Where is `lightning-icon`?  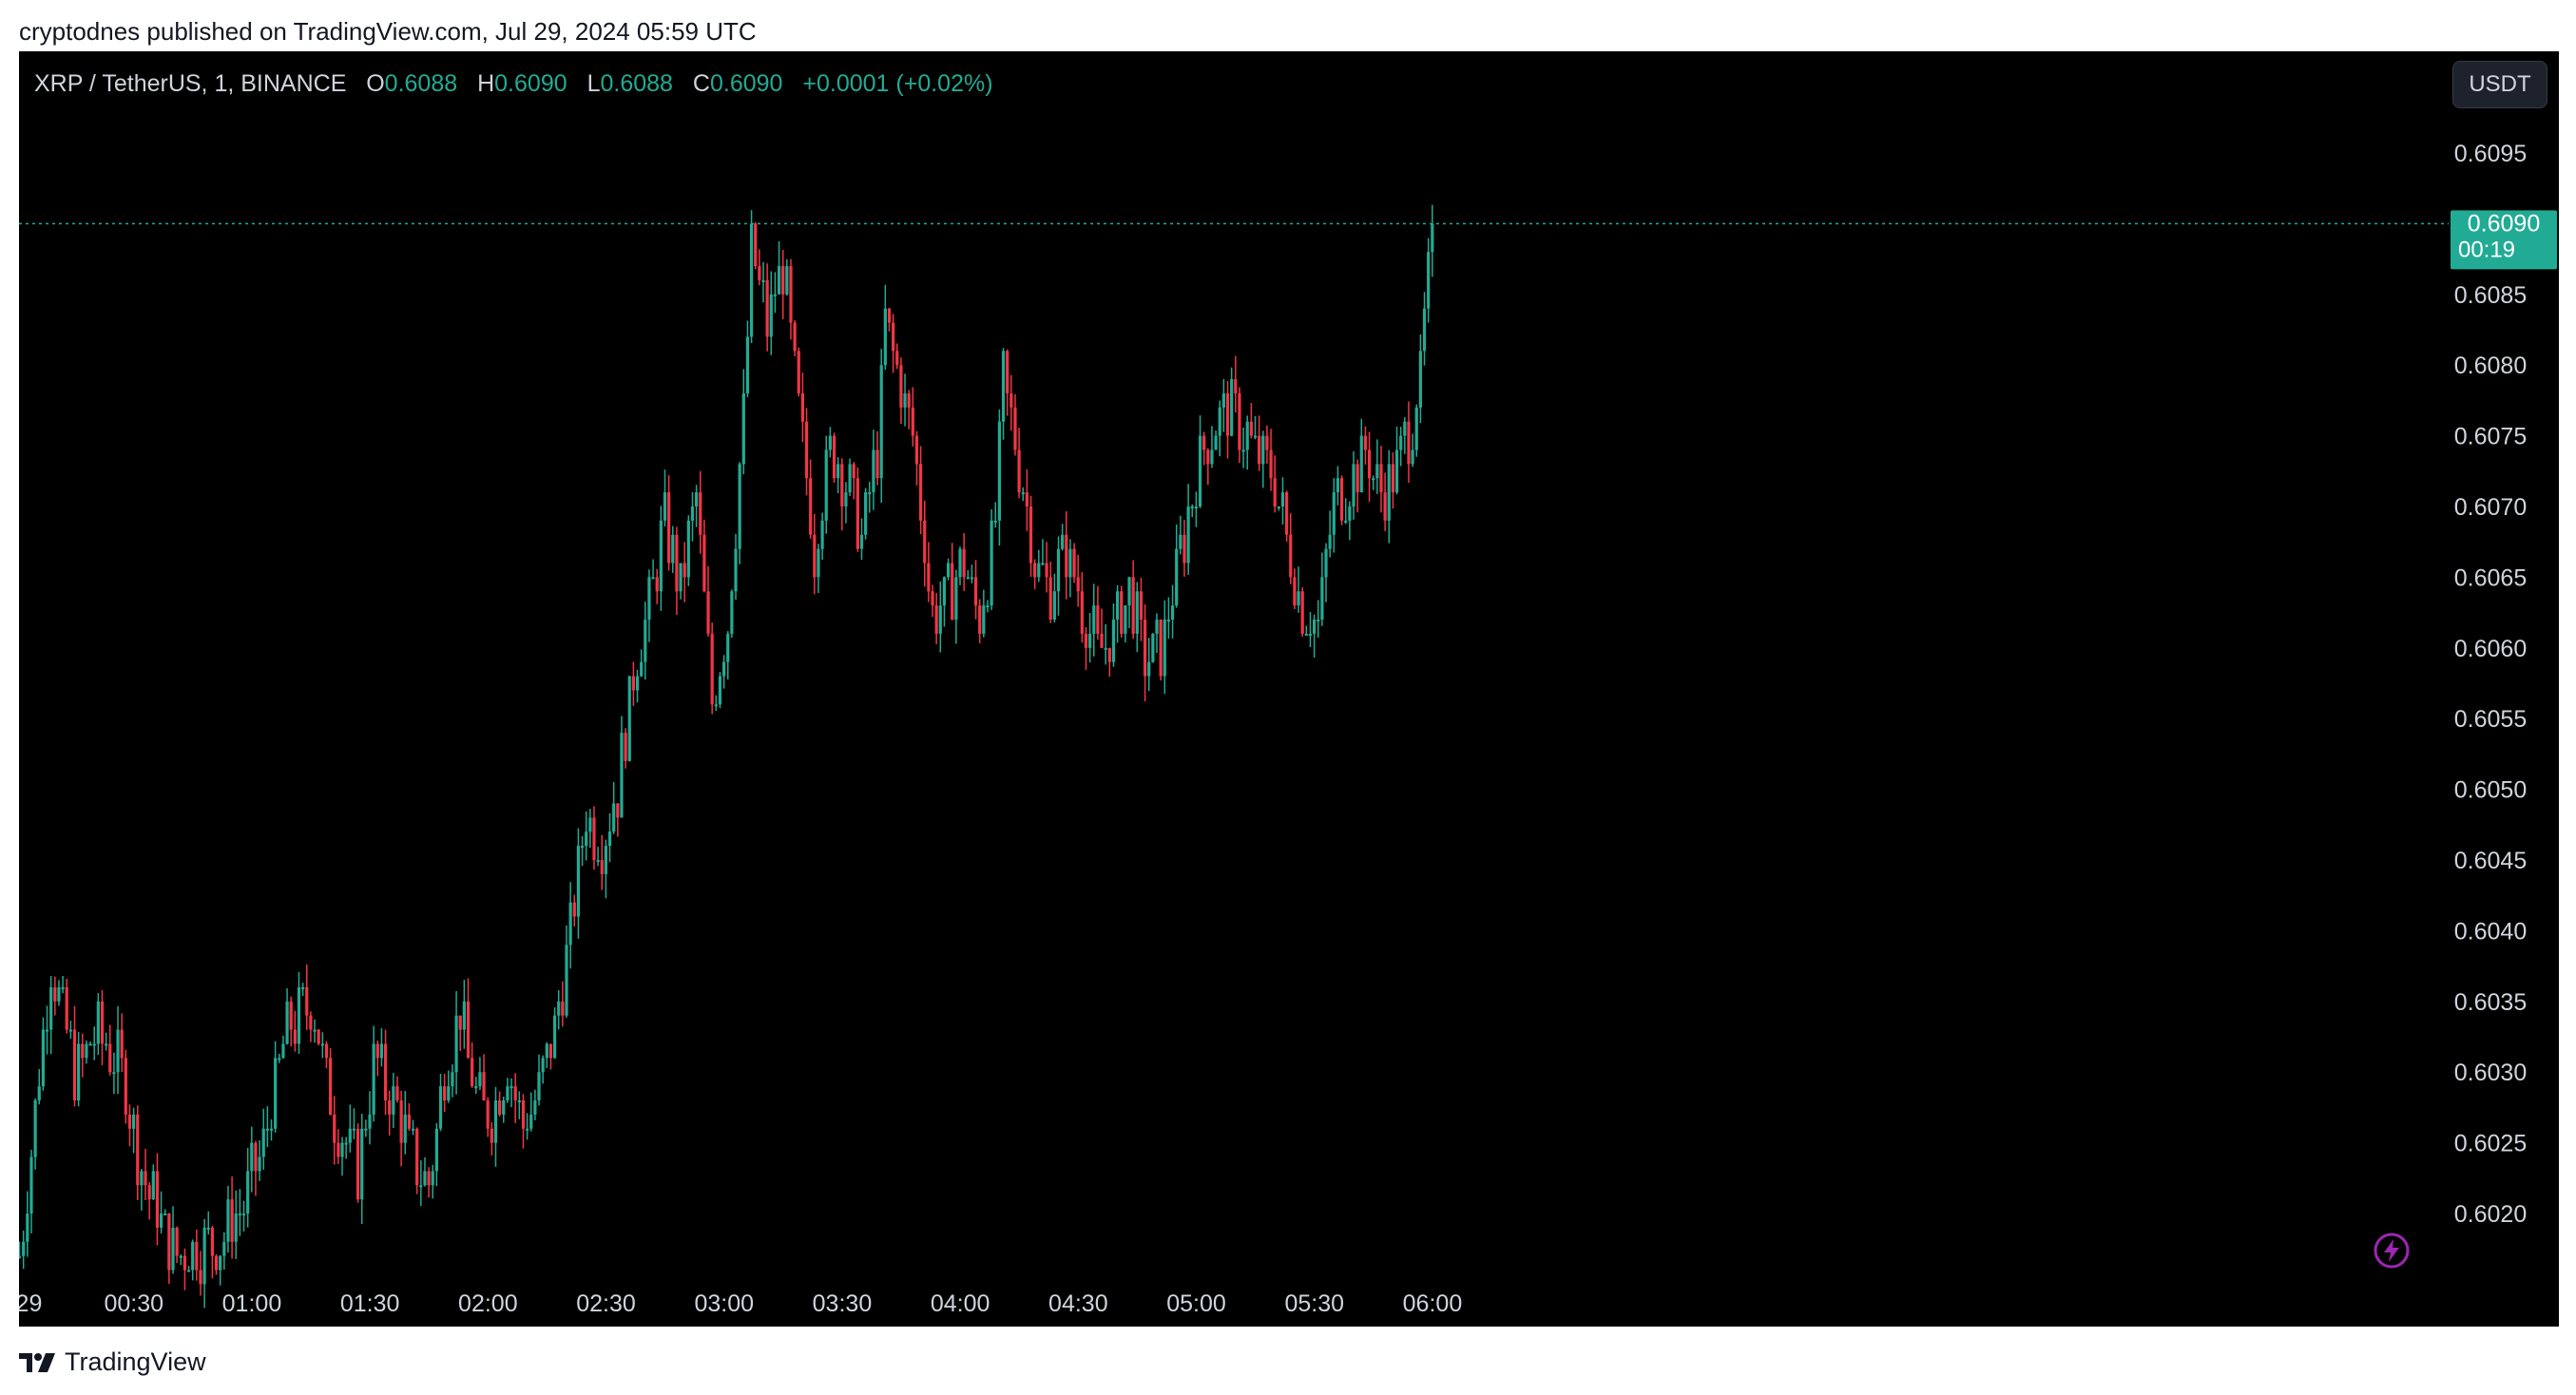
lightning-icon is located at coordinates (2392, 1251).